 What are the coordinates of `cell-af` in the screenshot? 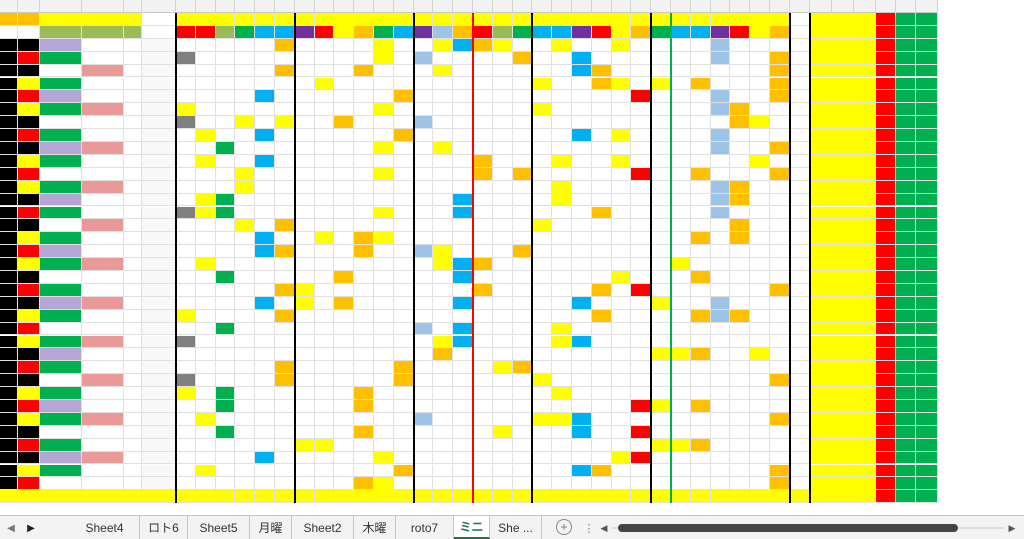 It's located at (681, 264).